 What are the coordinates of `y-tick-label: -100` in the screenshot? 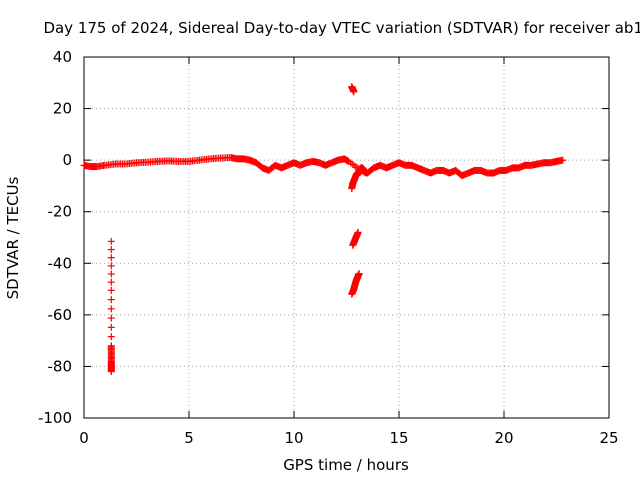 It's located at (55, 418).